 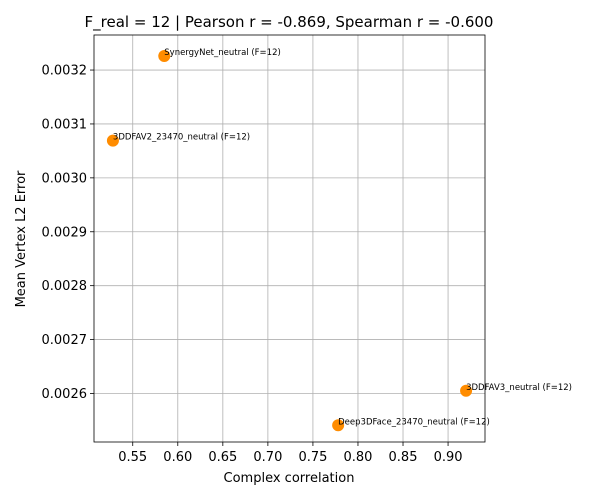 What do you see at coordinates (65, 232) in the screenshot?
I see `y-tick-label: 0.0029` at bounding box center [65, 232].